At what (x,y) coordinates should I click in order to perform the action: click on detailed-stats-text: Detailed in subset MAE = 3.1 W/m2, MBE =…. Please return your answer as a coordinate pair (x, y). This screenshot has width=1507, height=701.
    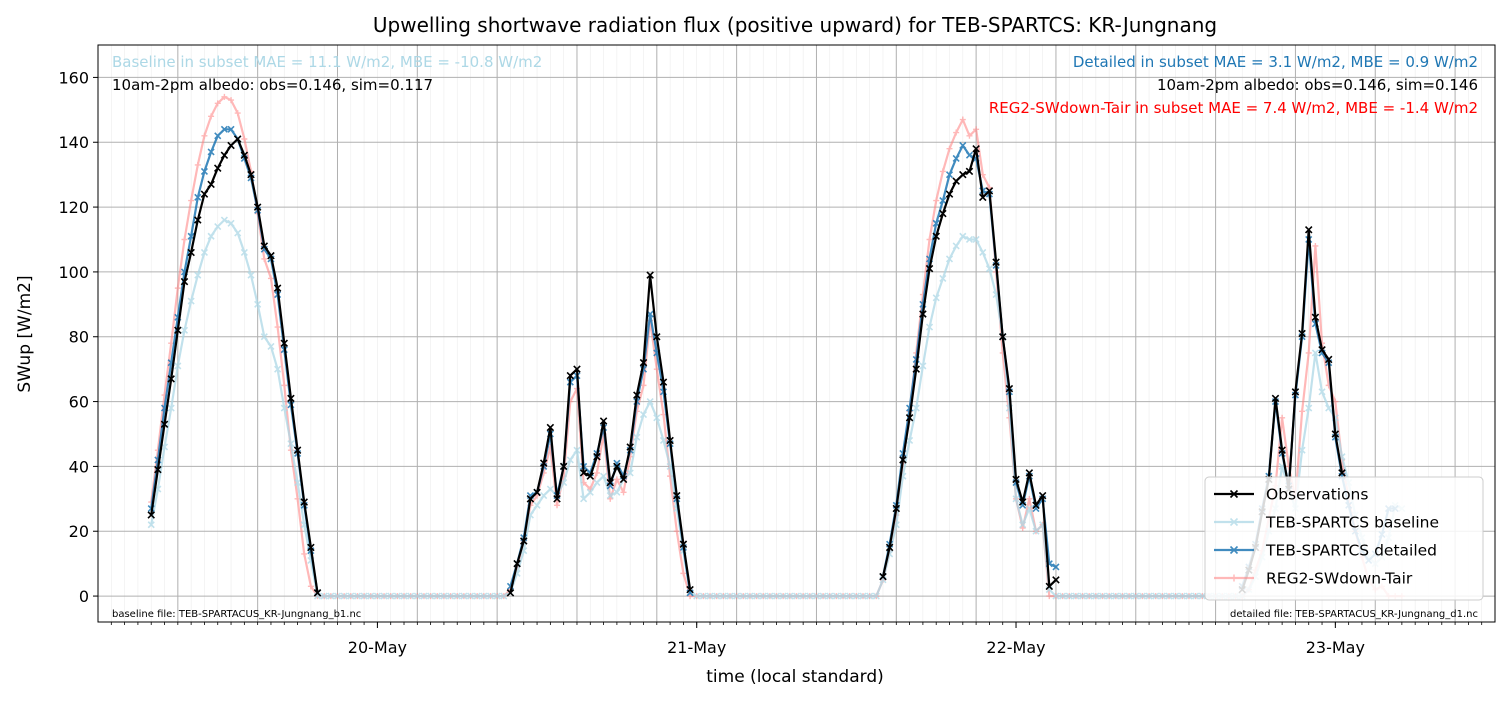
    Looking at the image, I should click on (1275, 62).